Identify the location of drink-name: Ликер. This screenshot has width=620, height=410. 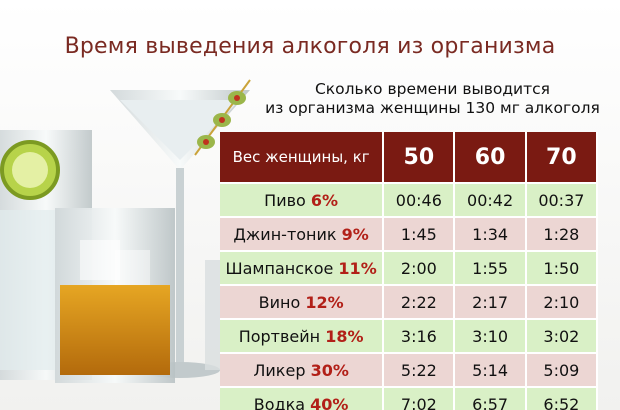
(279, 370).